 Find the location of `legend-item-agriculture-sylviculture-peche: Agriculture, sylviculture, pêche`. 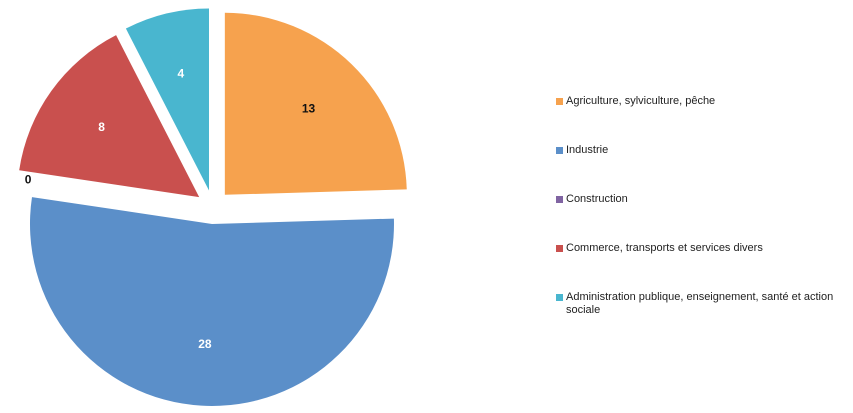

legend-item-agriculture-sylviculture-peche: Agriculture, sylviculture, pêche is located at coordinates (701, 101).